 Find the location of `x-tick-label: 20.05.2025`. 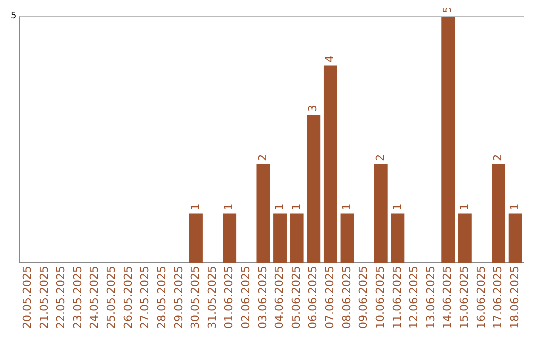

x-tick-label: 20.05.2025 is located at coordinates (27, 298).